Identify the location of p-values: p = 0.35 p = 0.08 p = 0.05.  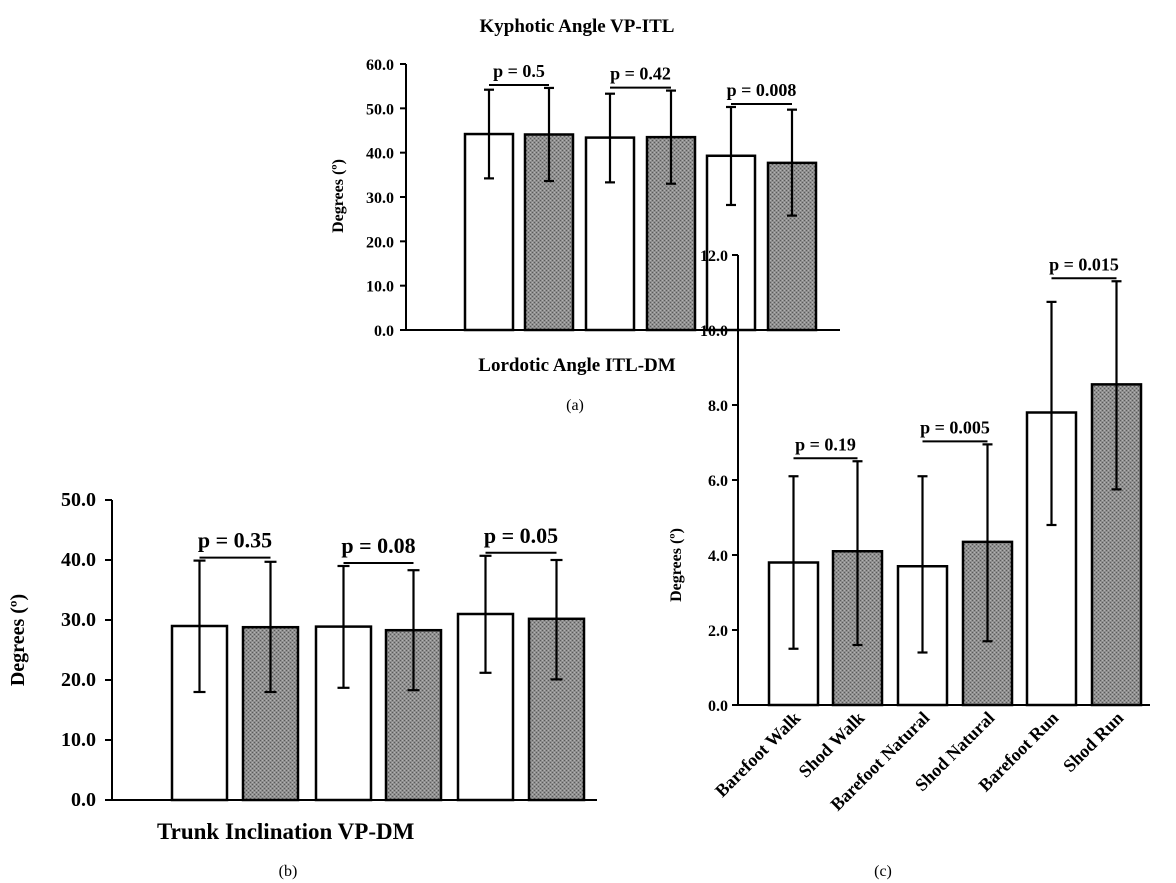
(378, 543).